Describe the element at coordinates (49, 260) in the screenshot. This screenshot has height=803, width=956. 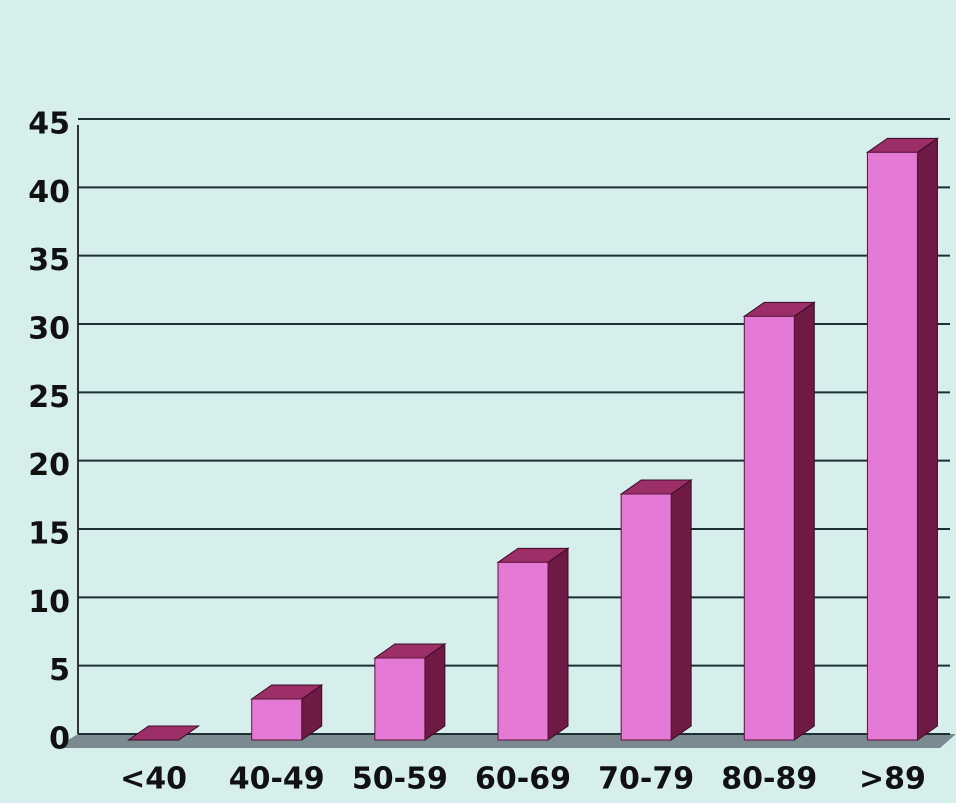
I see `y-tick-label: 35` at that location.